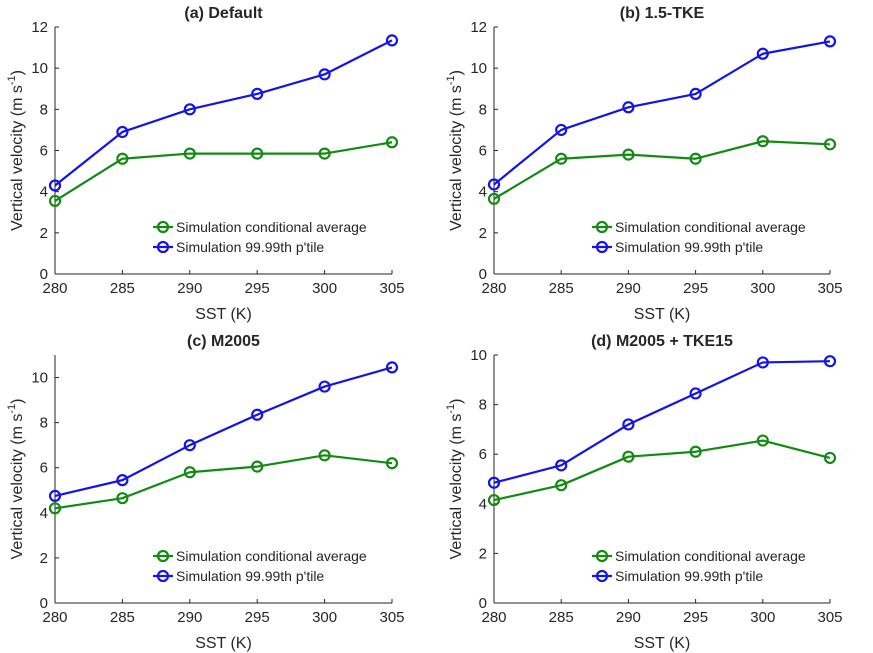 The height and width of the screenshot is (653, 873). Describe the element at coordinates (483, 504) in the screenshot. I see `y-tick-label: 4` at that location.